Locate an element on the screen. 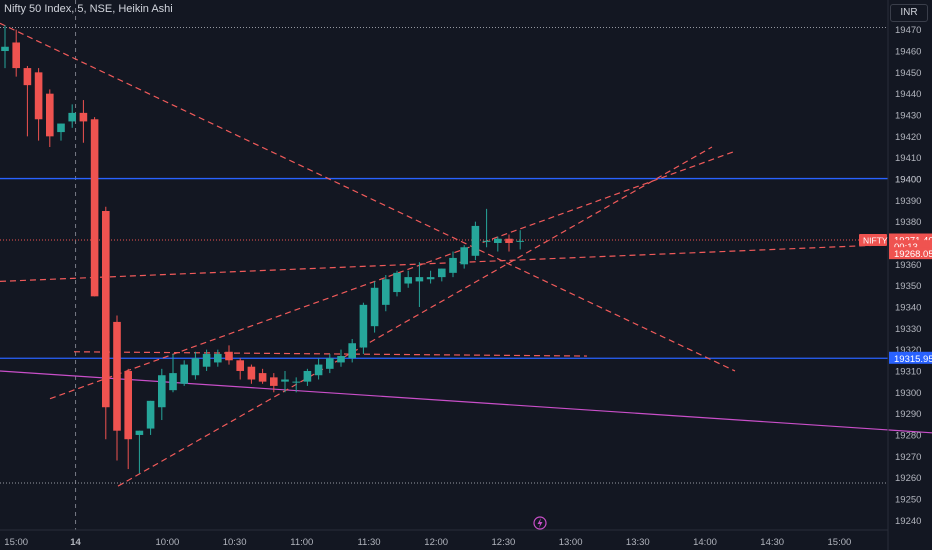 This screenshot has height=550, width=932. price-tick-label: 19260 is located at coordinates (908, 478).